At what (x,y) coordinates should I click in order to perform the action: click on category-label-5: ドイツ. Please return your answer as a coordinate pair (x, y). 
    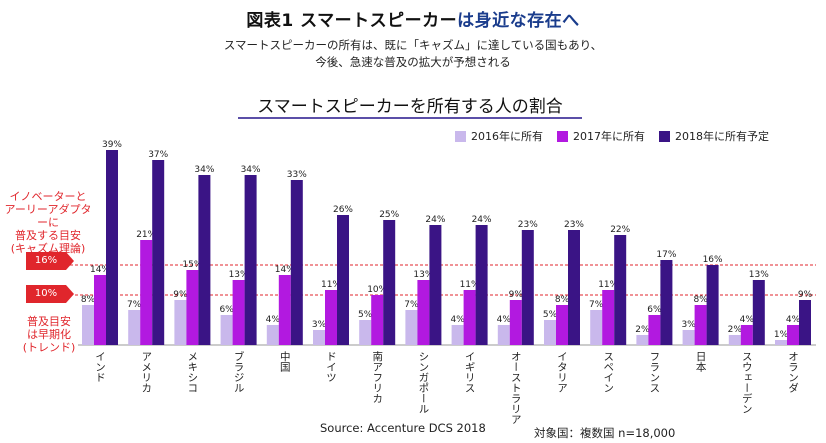
    Looking at the image, I should click on (331, 367).